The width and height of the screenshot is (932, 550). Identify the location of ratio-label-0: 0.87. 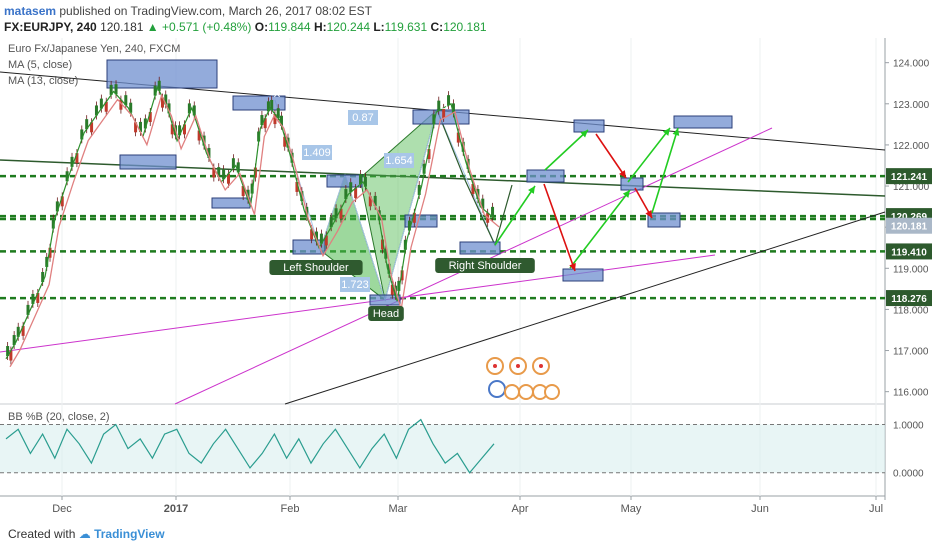
(362, 118).